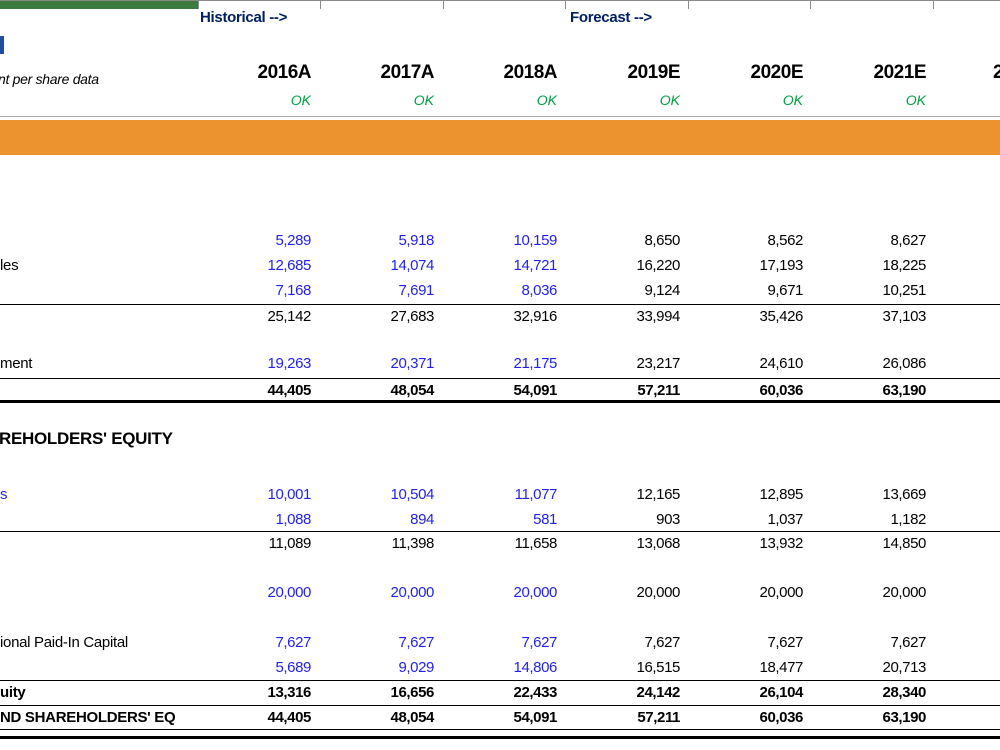 This screenshot has height=750, width=1000. What do you see at coordinates (535, 265) in the screenshot?
I see `cell-2018A: 14,721` at bounding box center [535, 265].